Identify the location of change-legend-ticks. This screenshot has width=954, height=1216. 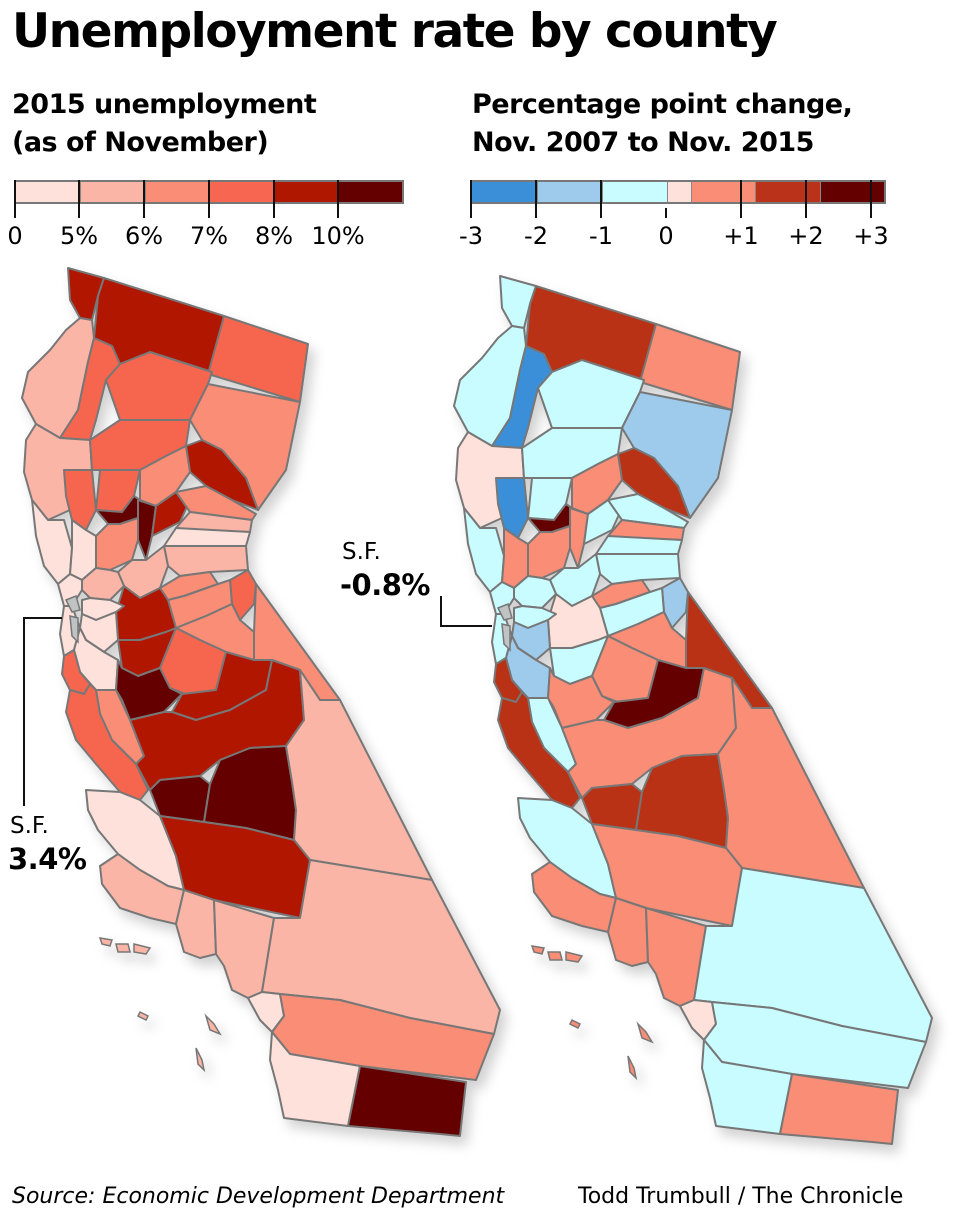
(678, 200).